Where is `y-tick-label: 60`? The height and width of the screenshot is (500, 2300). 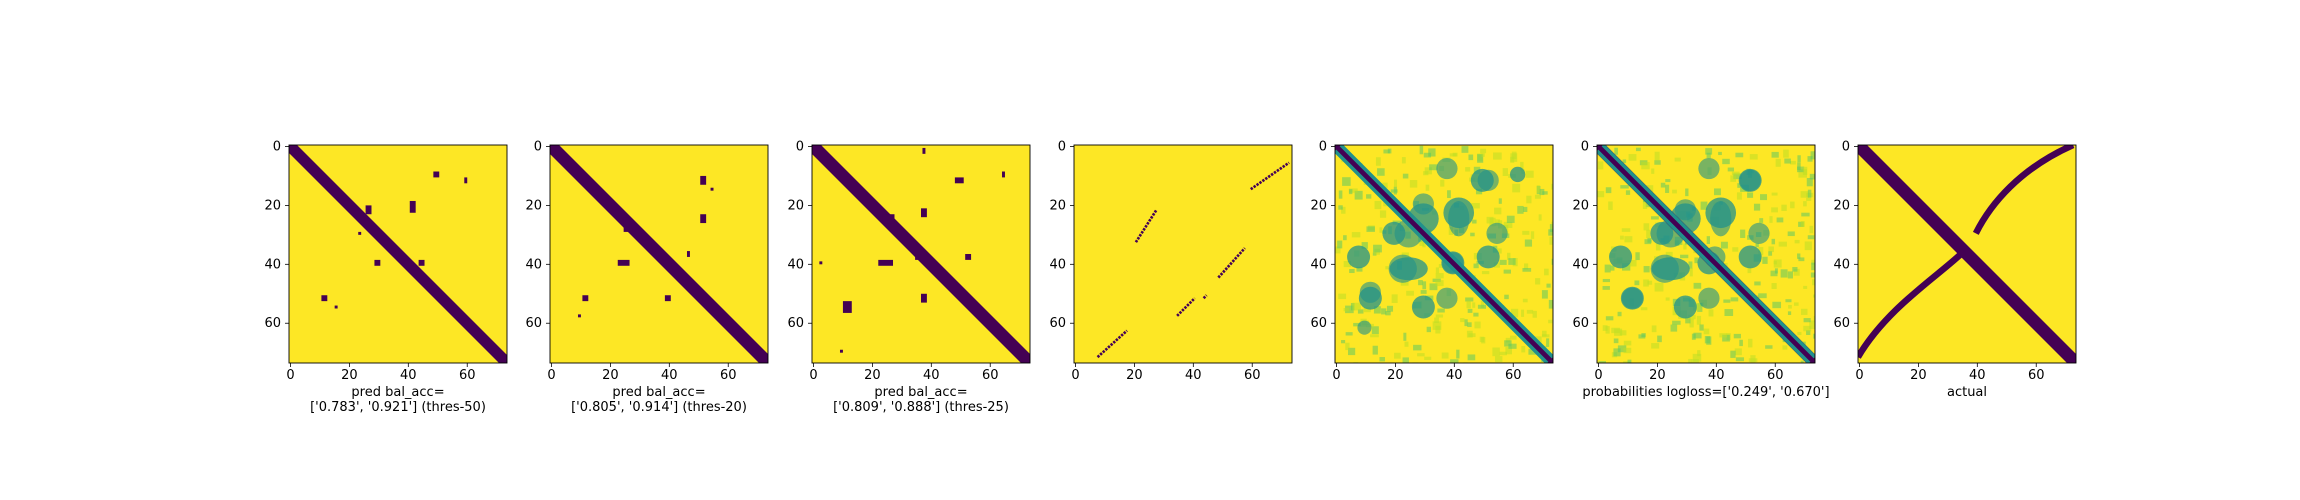 y-tick-label: 60 is located at coordinates (1841, 323).